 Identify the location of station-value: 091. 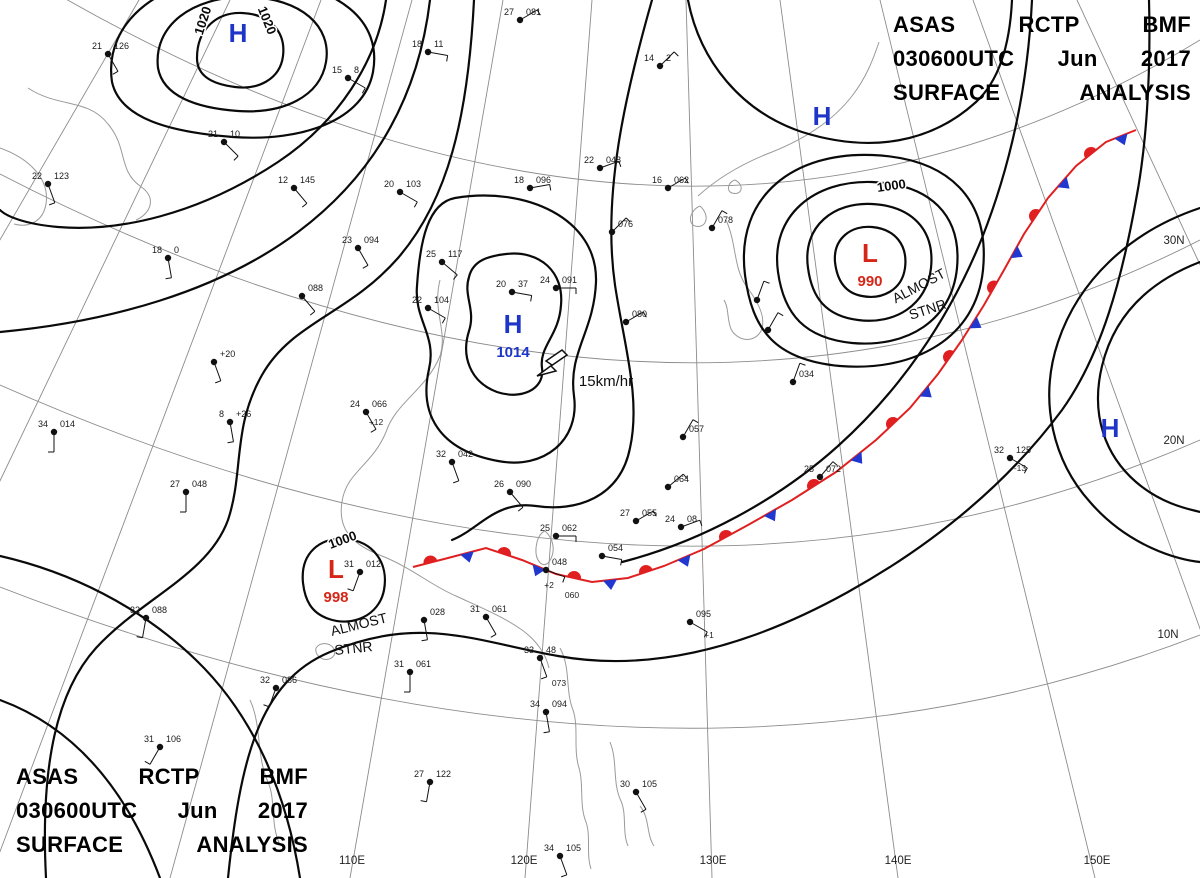
(569, 280).